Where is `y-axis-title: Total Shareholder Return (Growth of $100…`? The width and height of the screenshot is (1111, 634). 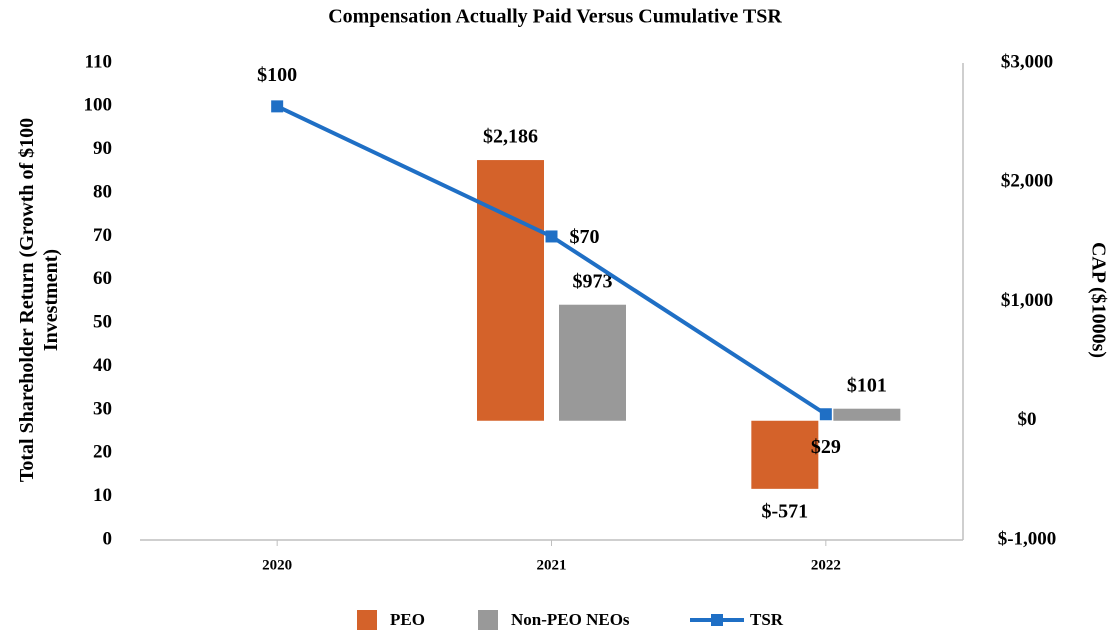 y-axis-title: Total Shareholder Return (Growth of $100… is located at coordinates (39, 300).